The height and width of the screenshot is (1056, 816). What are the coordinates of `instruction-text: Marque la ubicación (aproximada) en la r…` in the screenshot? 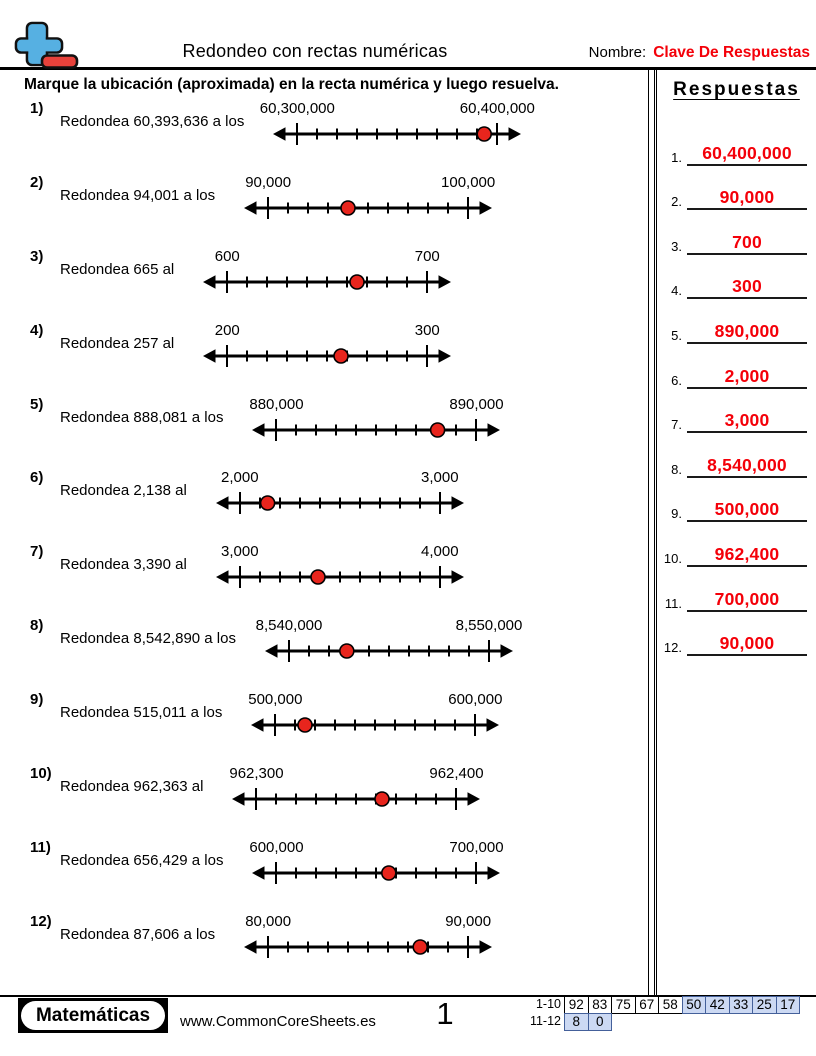 It's located at (291, 84).